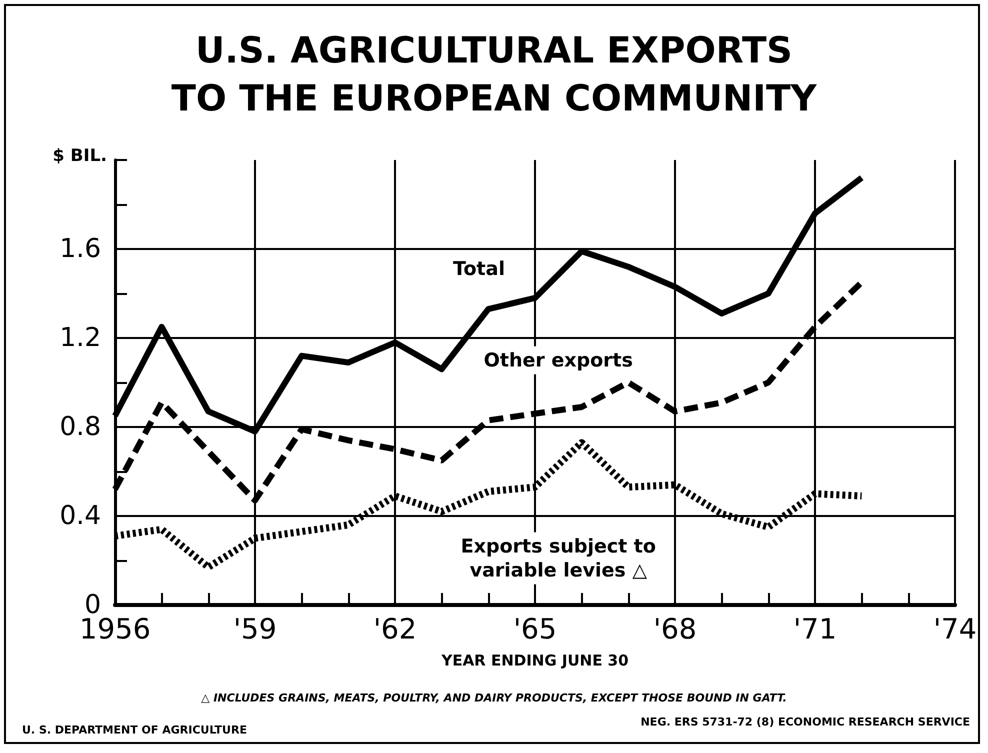  What do you see at coordinates (80, 516) in the screenshot?
I see `y-tick-label: 0.4` at bounding box center [80, 516].